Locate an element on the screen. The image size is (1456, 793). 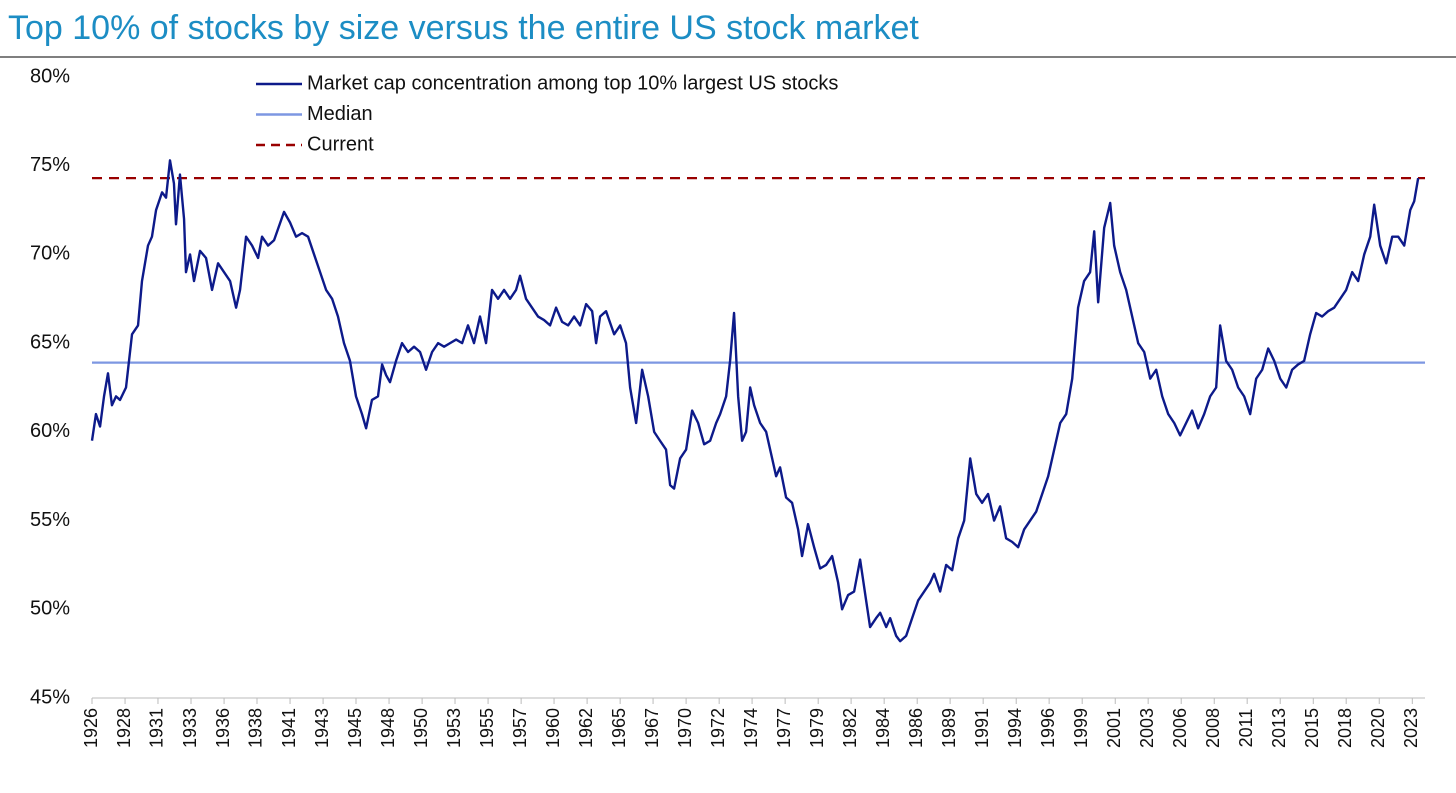
x-tick-label: 1928 is located at coordinates (124, 728).